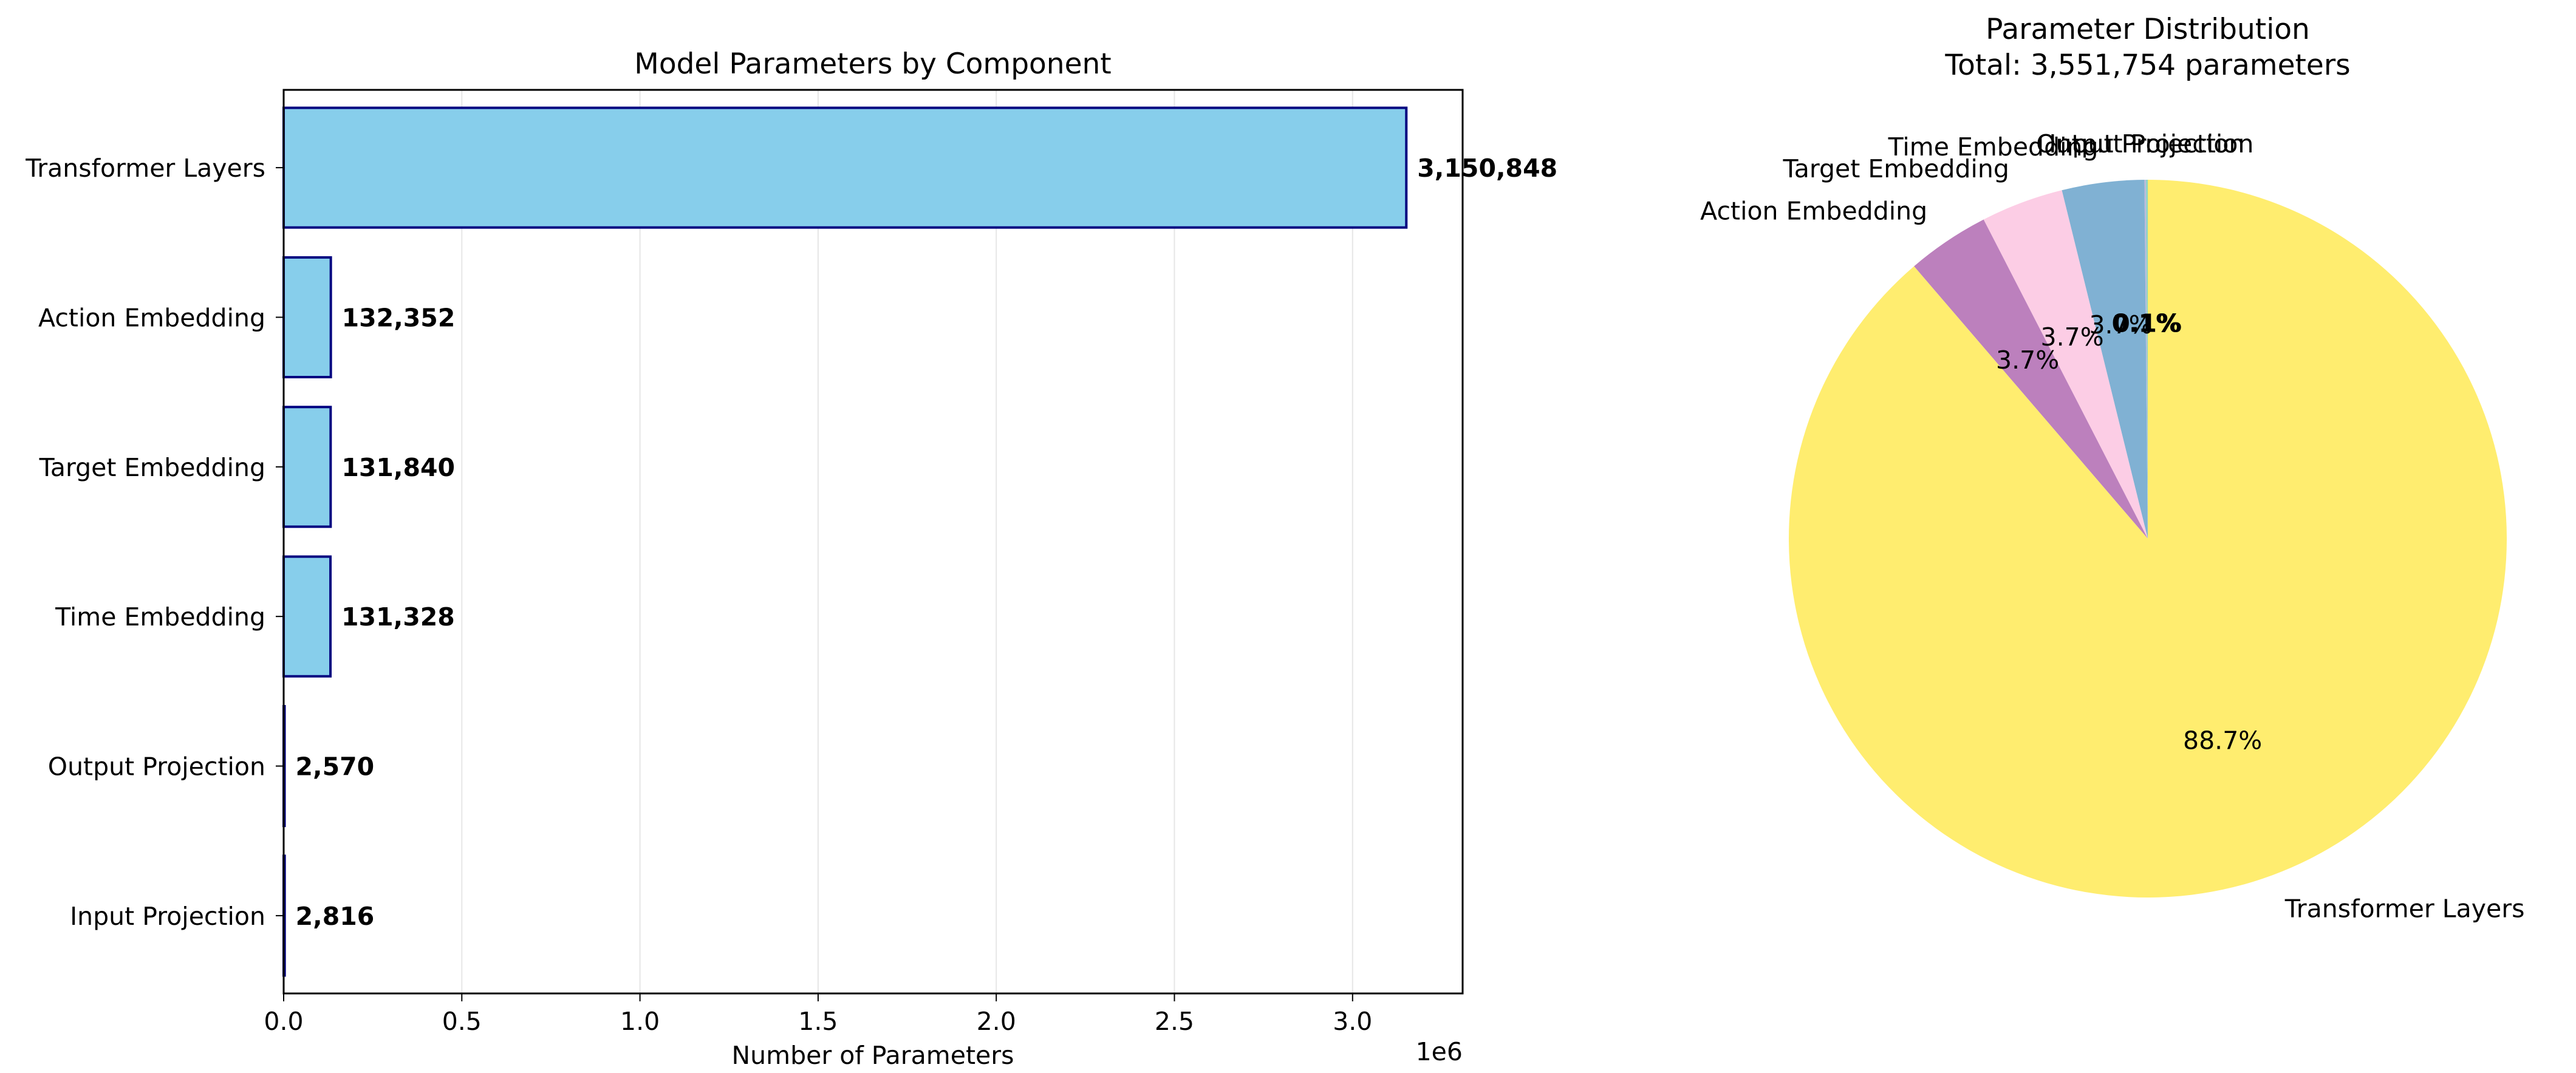 The image size is (2576, 1073). What do you see at coordinates (398, 467) in the screenshot?
I see `bar-value-label: 131,840` at bounding box center [398, 467].